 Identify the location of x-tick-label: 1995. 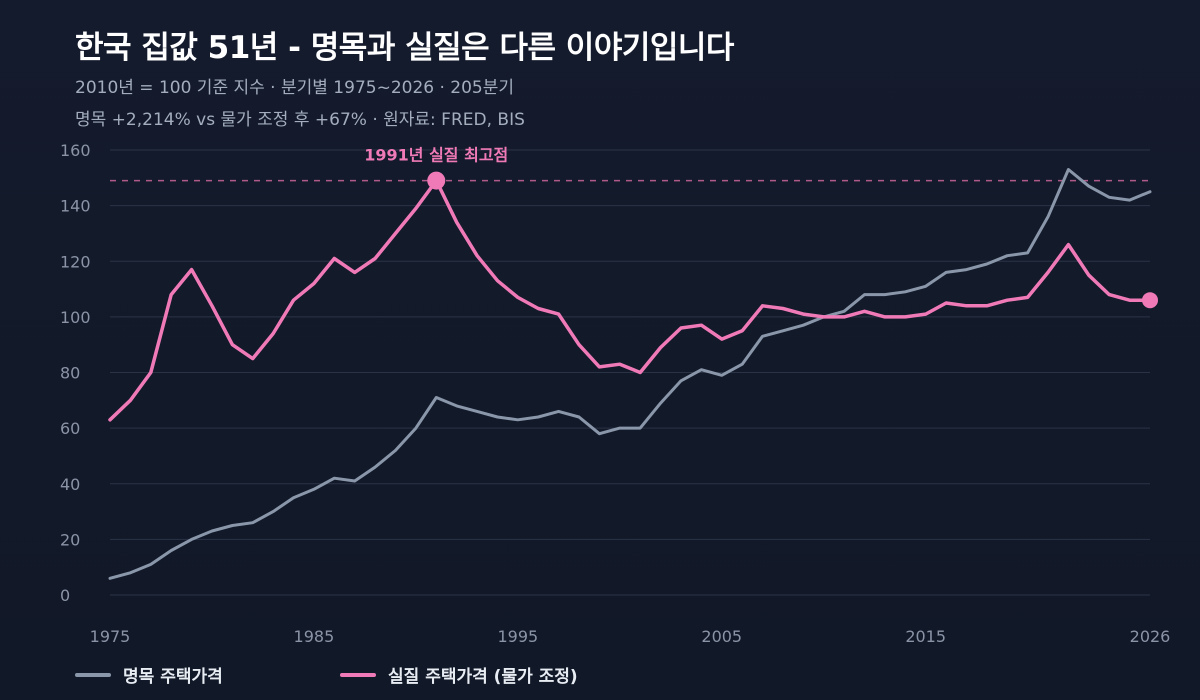
(517, 636).